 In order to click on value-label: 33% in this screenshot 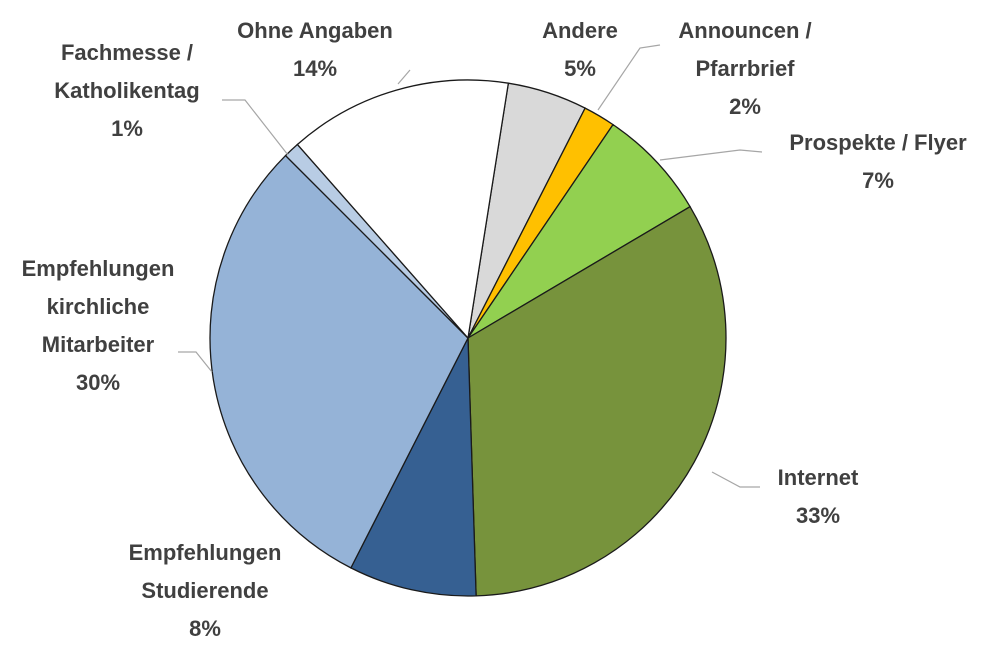, I will do `click(818, 515)`.